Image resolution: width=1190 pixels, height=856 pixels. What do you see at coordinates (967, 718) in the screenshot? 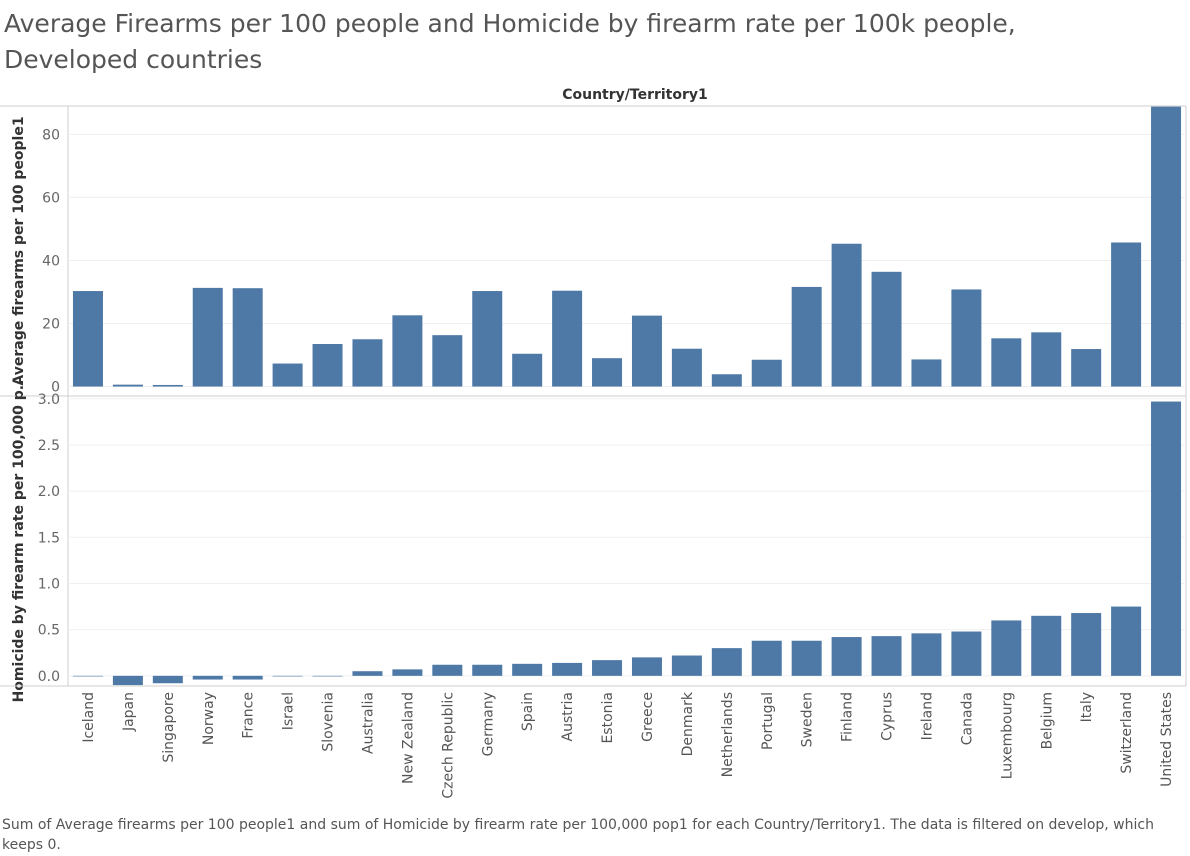
I see `x-tick-label: Canada` at bounding box center [967, 718].